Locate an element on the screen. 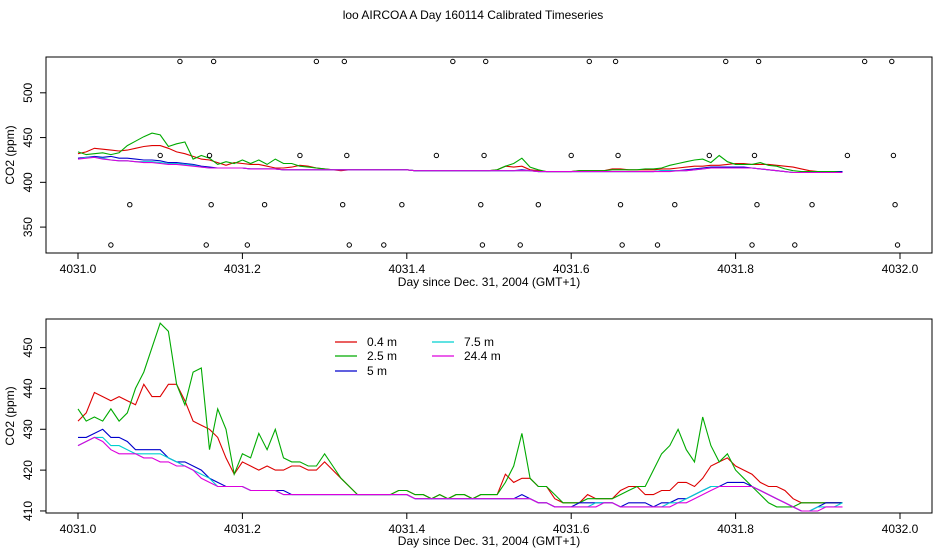 Image resolution: width=950 pixels, height=550 pixels. top-series-lines is located at coordinates (460, 153).